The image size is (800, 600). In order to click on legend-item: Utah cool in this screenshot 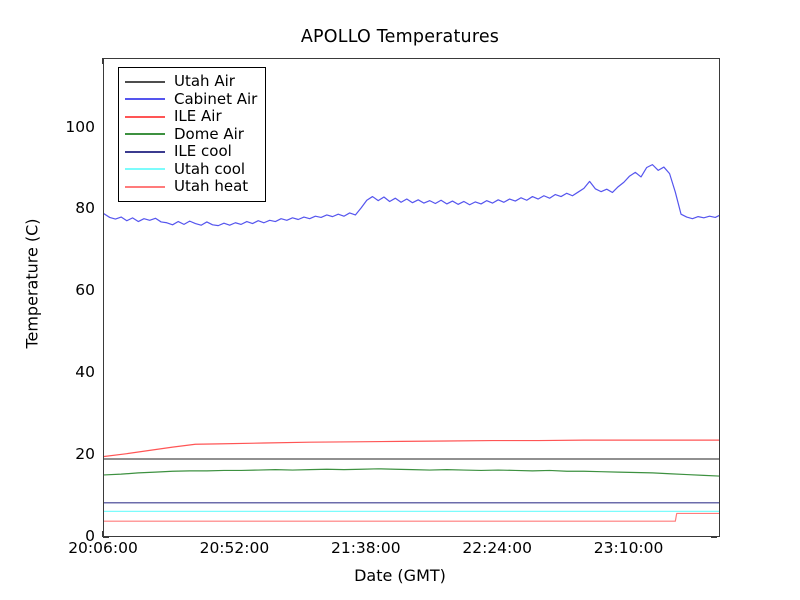, I will do `click(191, 170)`.